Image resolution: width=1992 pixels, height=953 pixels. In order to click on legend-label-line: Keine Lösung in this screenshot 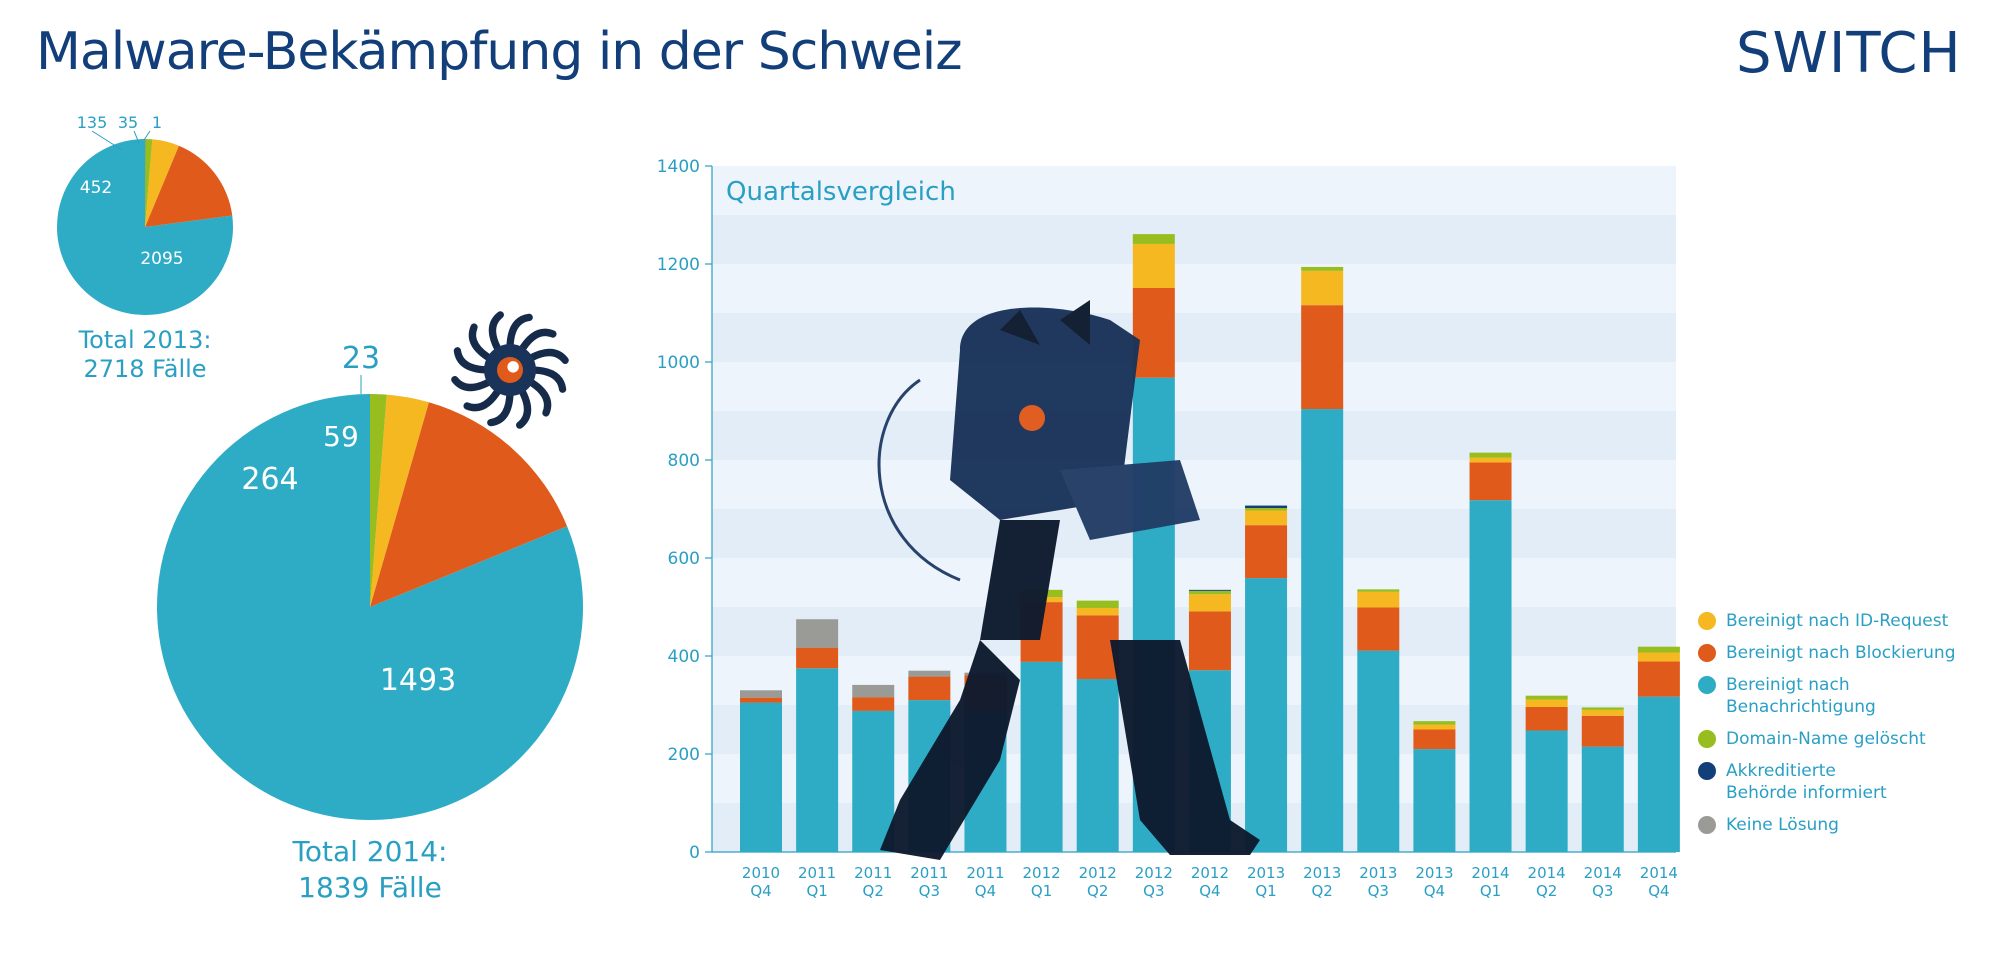, I will do `click(1782, 825)`.